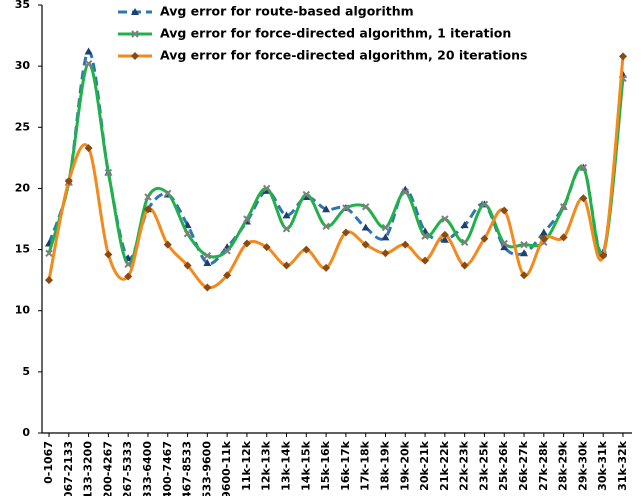 The height and width of the screenshot is (496, 643). I want to click on x-tick-label: 26k-27k, so click(523, 465).